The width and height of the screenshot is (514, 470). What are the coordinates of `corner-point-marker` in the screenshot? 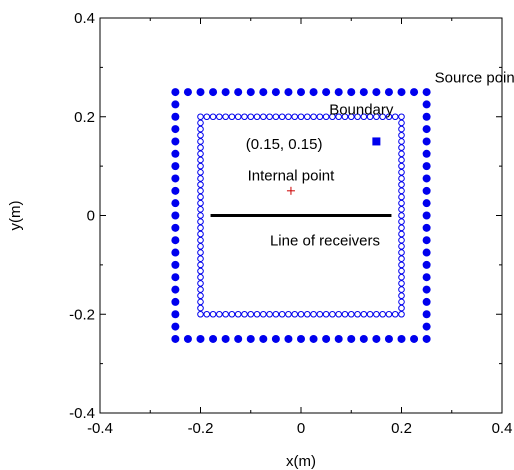 It's located at (376, 141).